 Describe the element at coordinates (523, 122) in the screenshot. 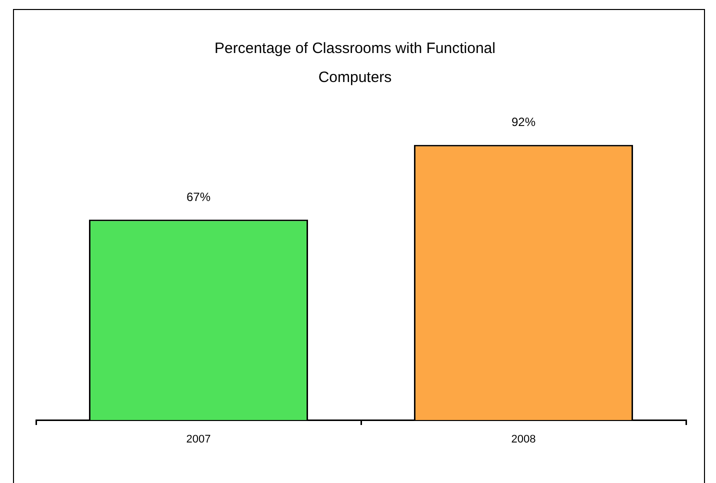

I see `data-label: 92%` at that location.